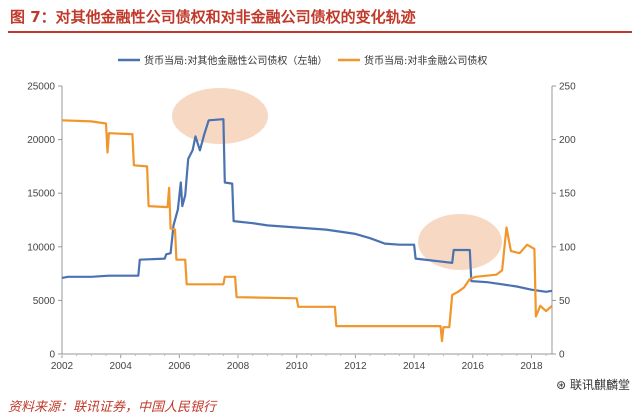  What do you see at coordinates (565, 301) in the screenshot?
I see `y-right-tick-label: 50` at bounding box center [565, 301].